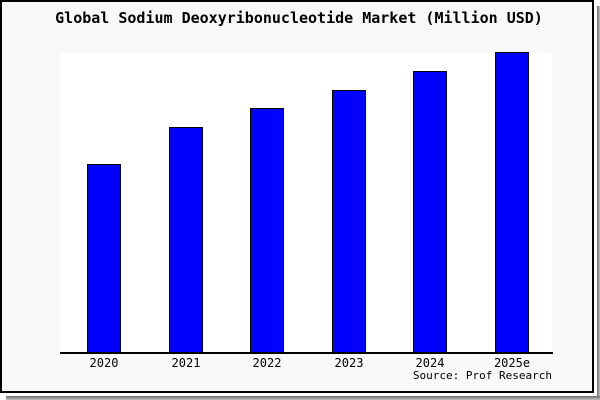  I want to click on x-axis-labels: 2020 2021 2022 2023 2024 2025e, so click(306, 363).